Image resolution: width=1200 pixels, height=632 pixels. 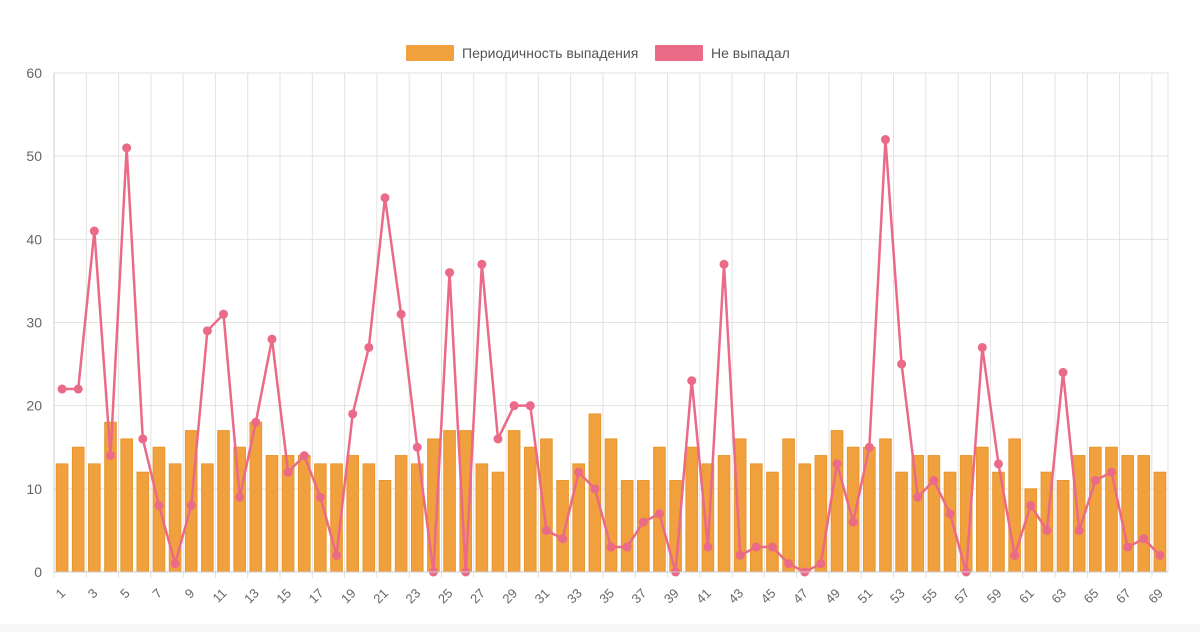 I want to click on legend-item-bars: Периодичность выпадения, so click(x=522, y=53).